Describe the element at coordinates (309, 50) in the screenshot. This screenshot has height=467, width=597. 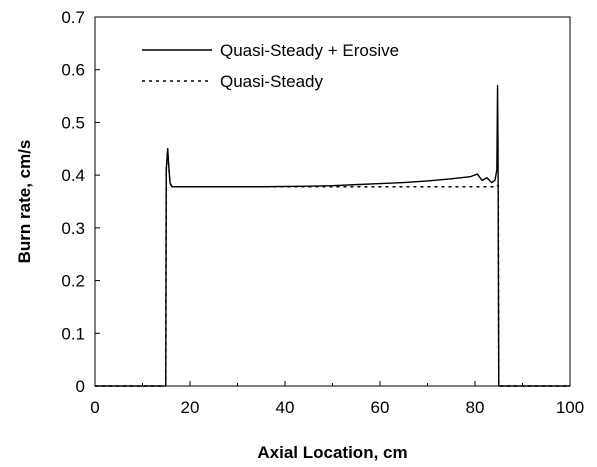
I see `legend-label-quasi-steady-erosive: Quasi-Steady + Erosive` at that location.